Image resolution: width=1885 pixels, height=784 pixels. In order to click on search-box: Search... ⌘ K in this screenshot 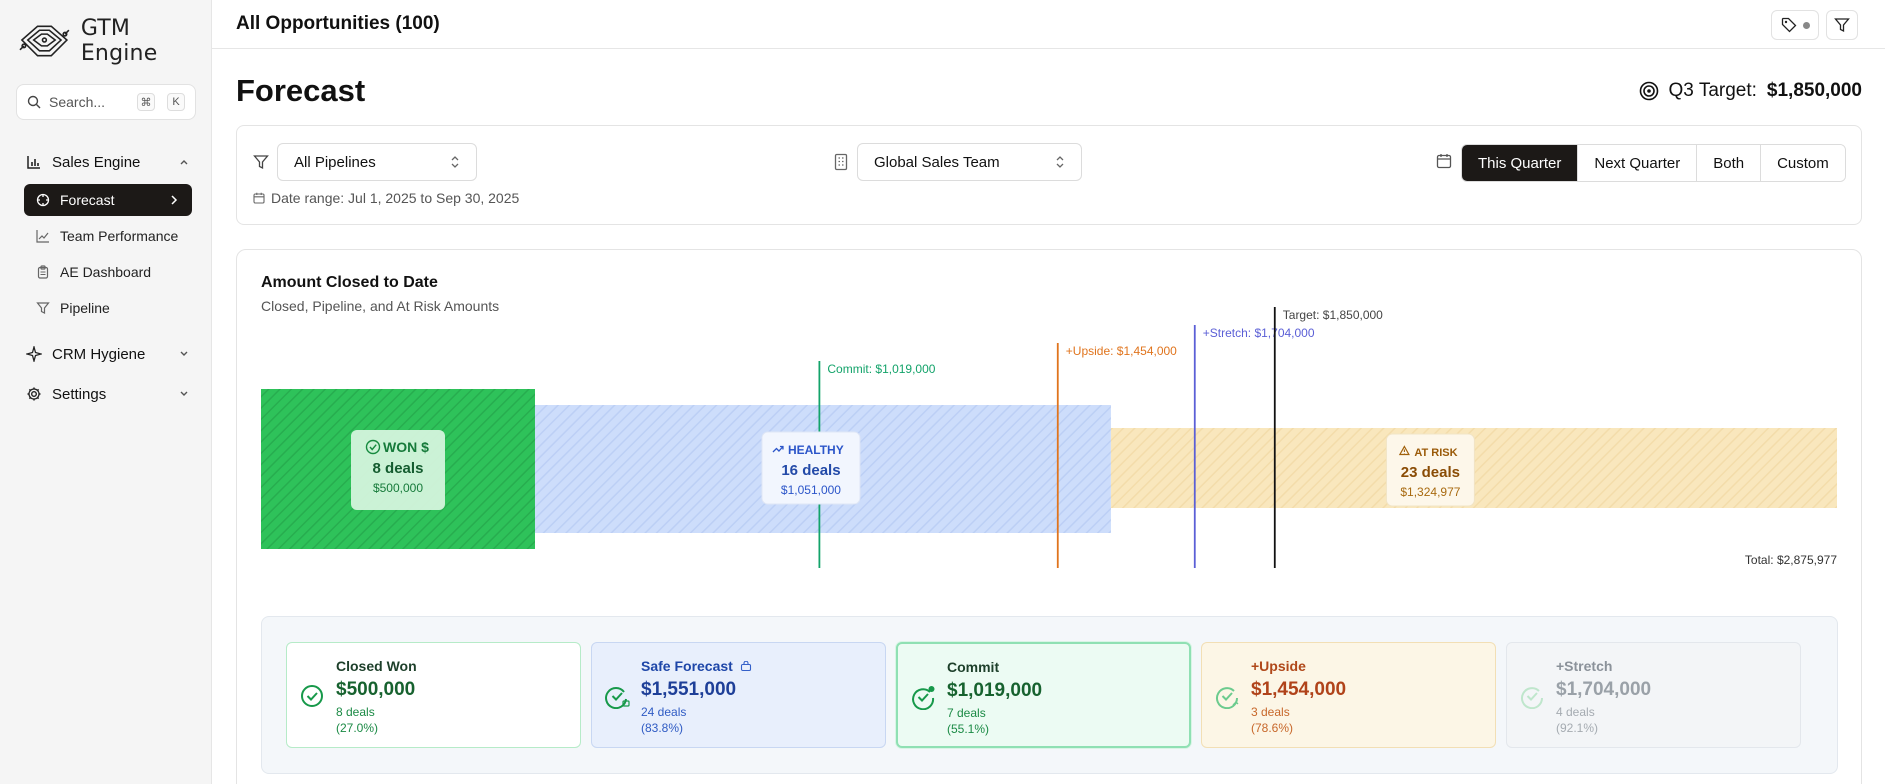, I will do `click(106, 102)`.